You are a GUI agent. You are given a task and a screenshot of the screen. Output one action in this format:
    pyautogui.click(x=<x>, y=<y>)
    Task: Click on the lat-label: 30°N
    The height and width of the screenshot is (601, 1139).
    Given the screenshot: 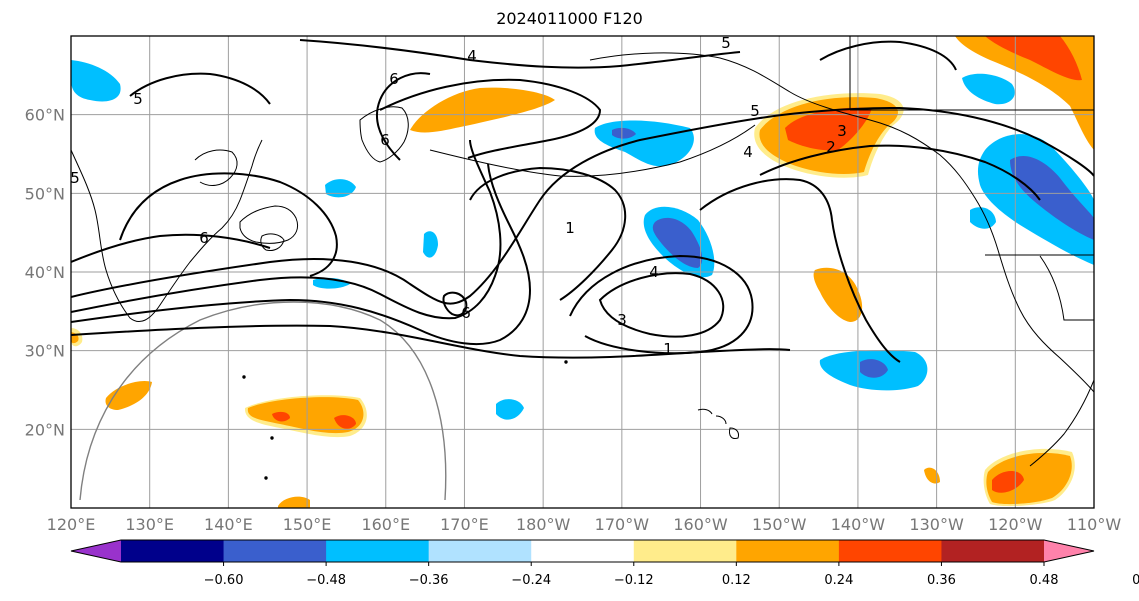 What is the action you would take?
    pyautogui.click(x=45, y=351)
    